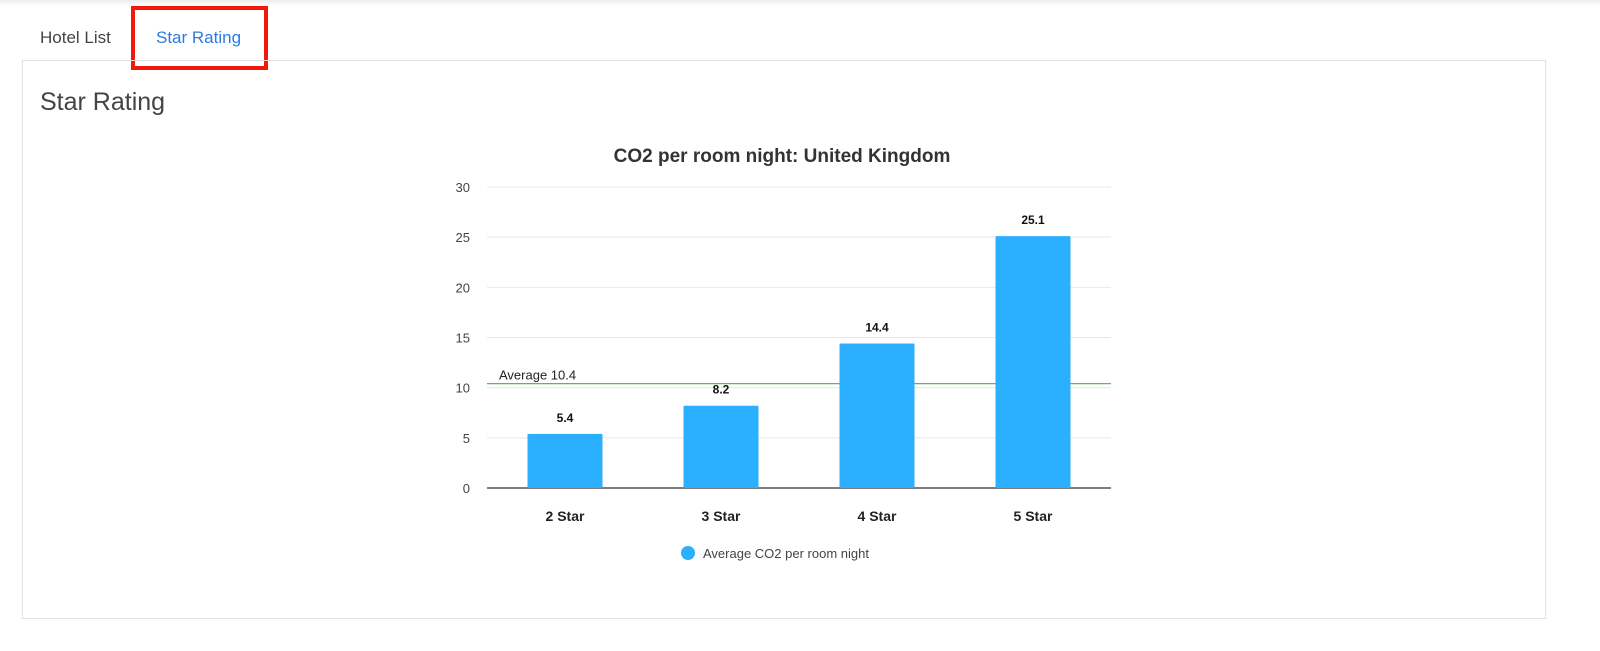  Describe the element at coordinates (688, 553) in the screenshot. I see `legend-marker` at that location.